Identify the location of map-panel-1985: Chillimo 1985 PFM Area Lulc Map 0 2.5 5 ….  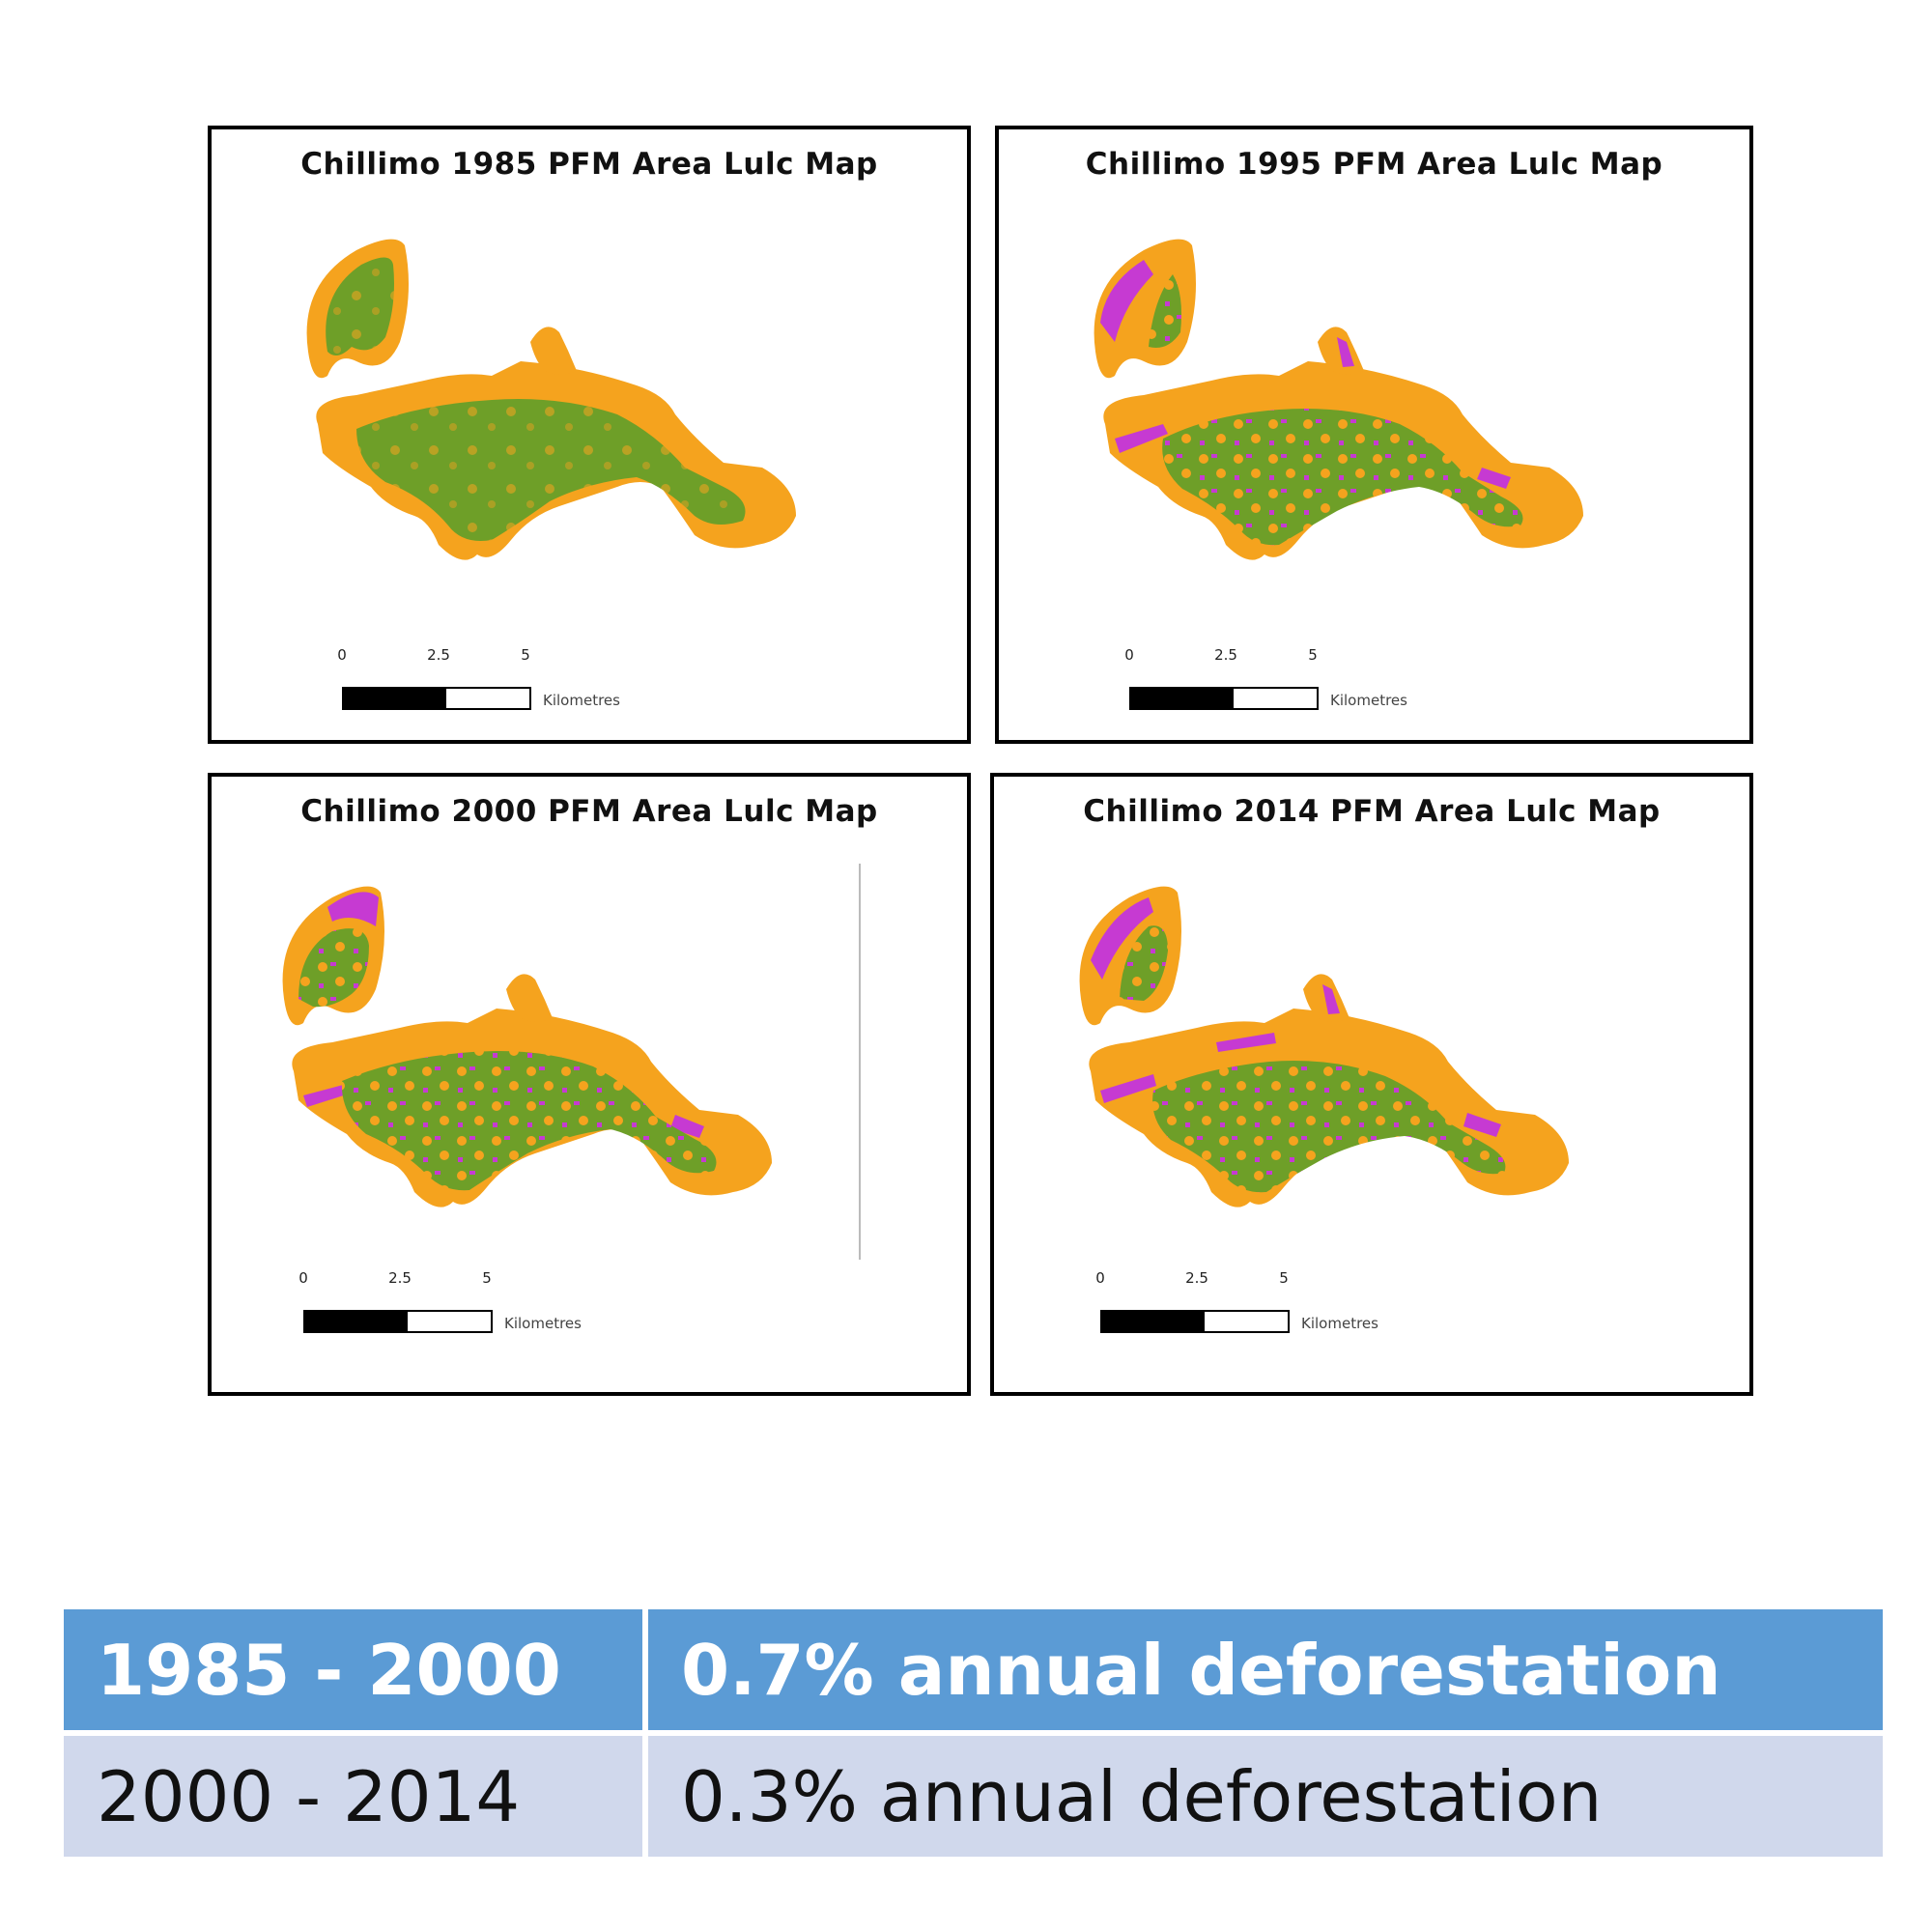
(589, 435).